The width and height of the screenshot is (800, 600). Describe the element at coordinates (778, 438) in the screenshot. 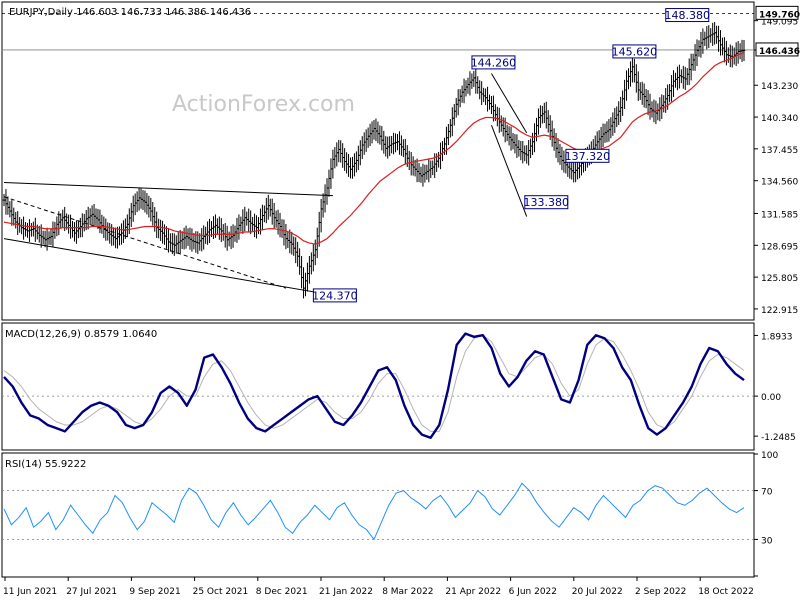

I see `macd-y-tick-label: -1.2485` at that location.